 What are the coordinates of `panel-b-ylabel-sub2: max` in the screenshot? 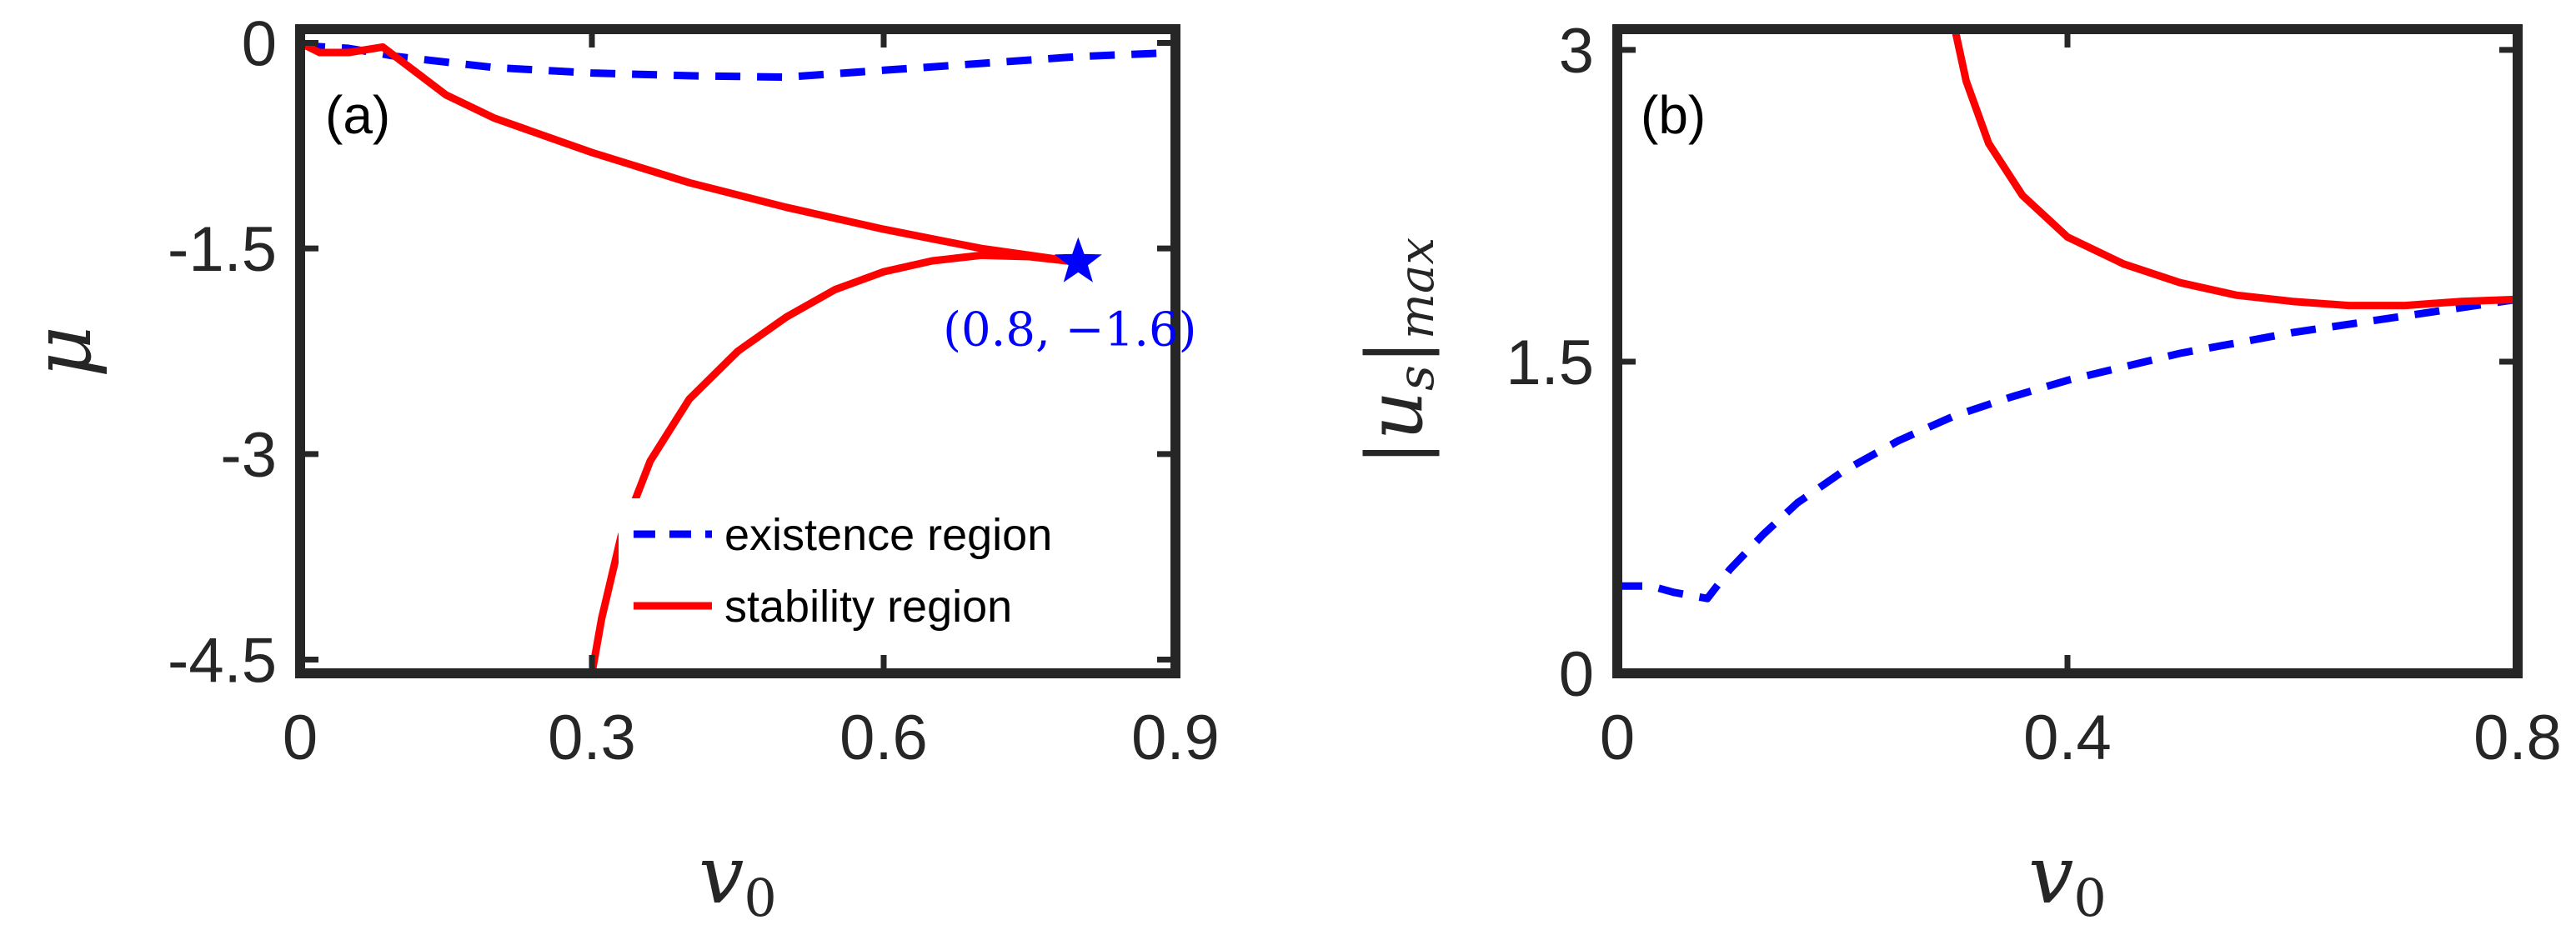 It's located at (1416, 288).